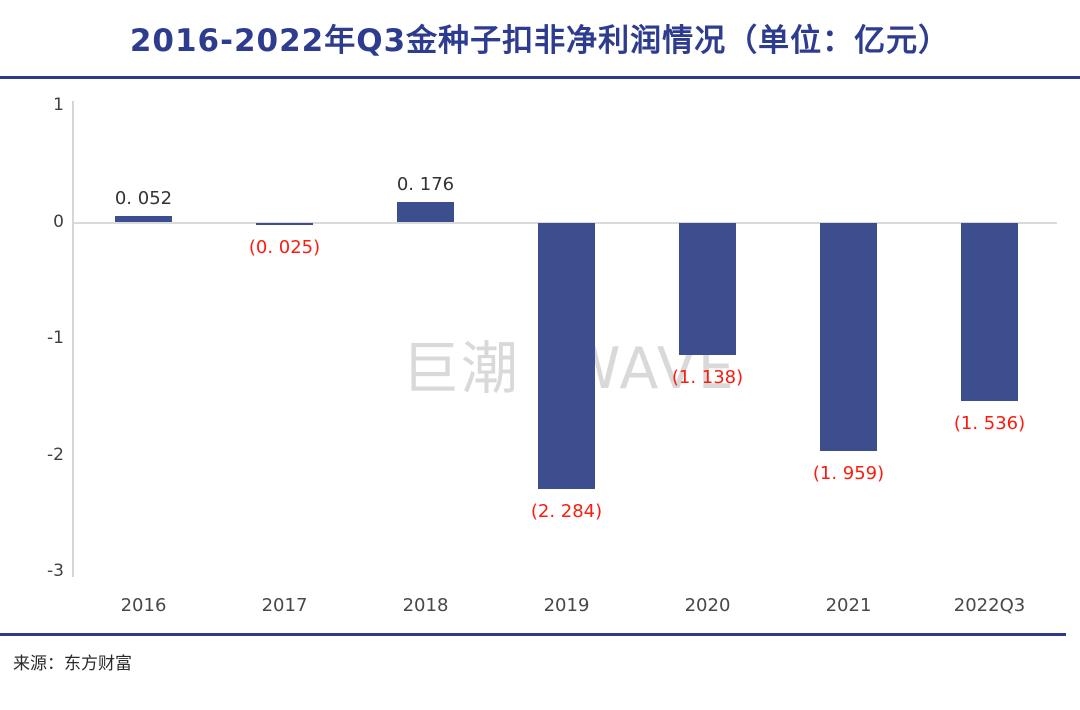  I want to click on y-tick-label: 1, so click(58, 105).